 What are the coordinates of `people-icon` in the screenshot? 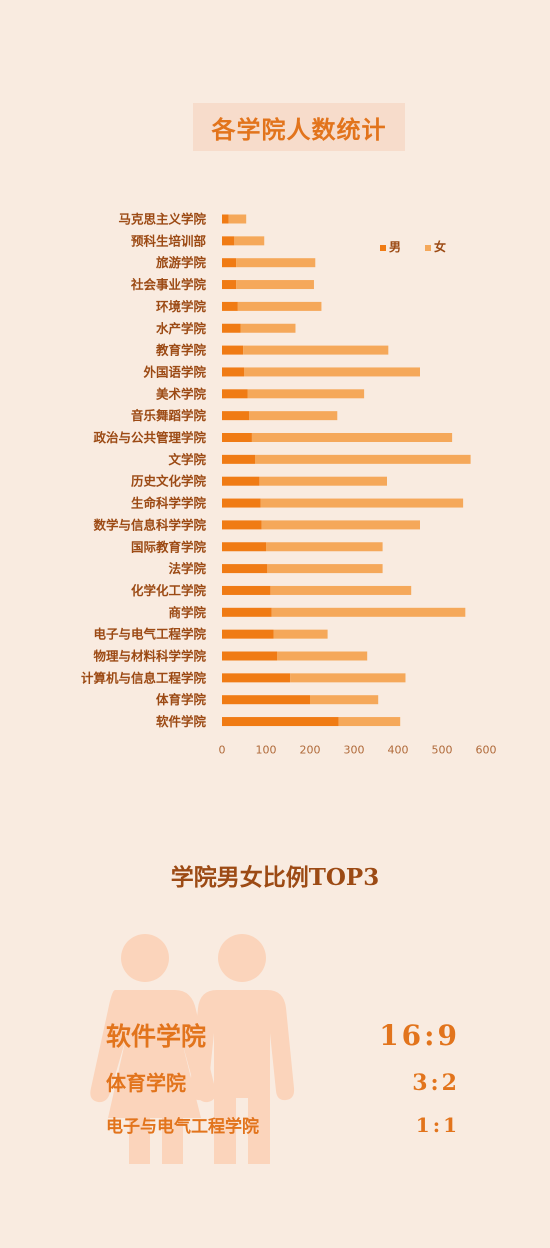 It's located at (192, 1049).